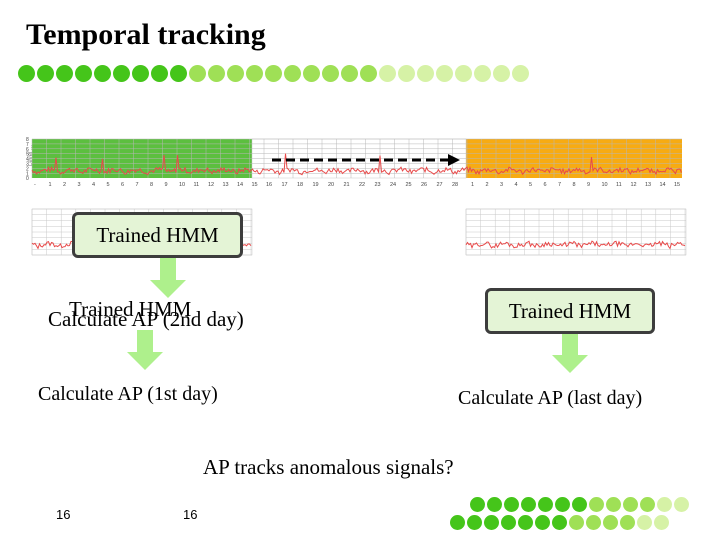 This screenshot has width=720, height=540. What do you see at coordinates (27, 160) in the screenshot?
I see `y-tick-label: 4` at bounding box center [27, 160].